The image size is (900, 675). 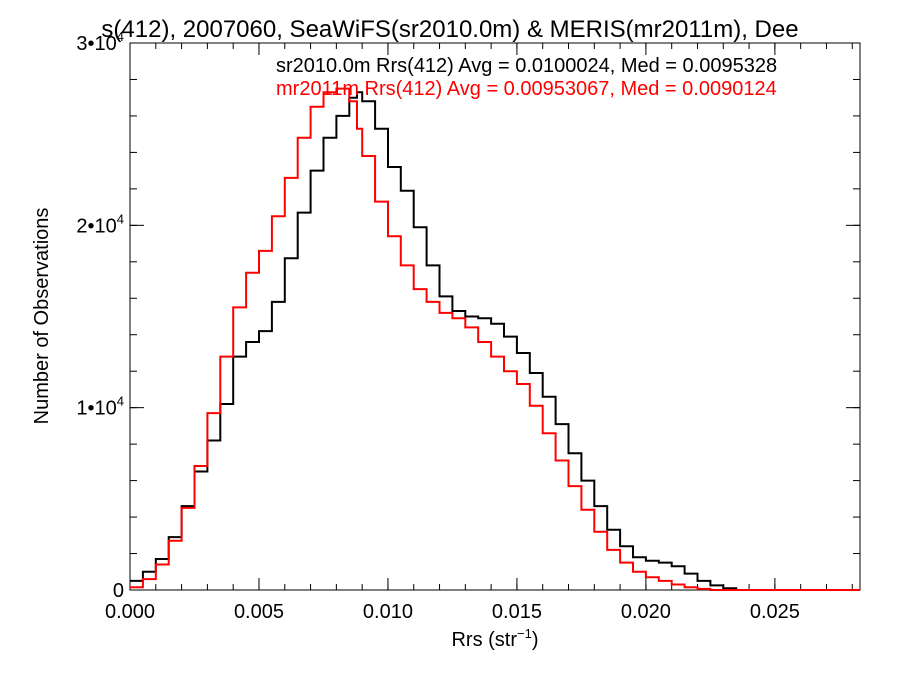 What do you see at coordinates (100, 407) in the screenshot?
I see `y-tick-label-1: 1•104` at bounding box center [100, 407].